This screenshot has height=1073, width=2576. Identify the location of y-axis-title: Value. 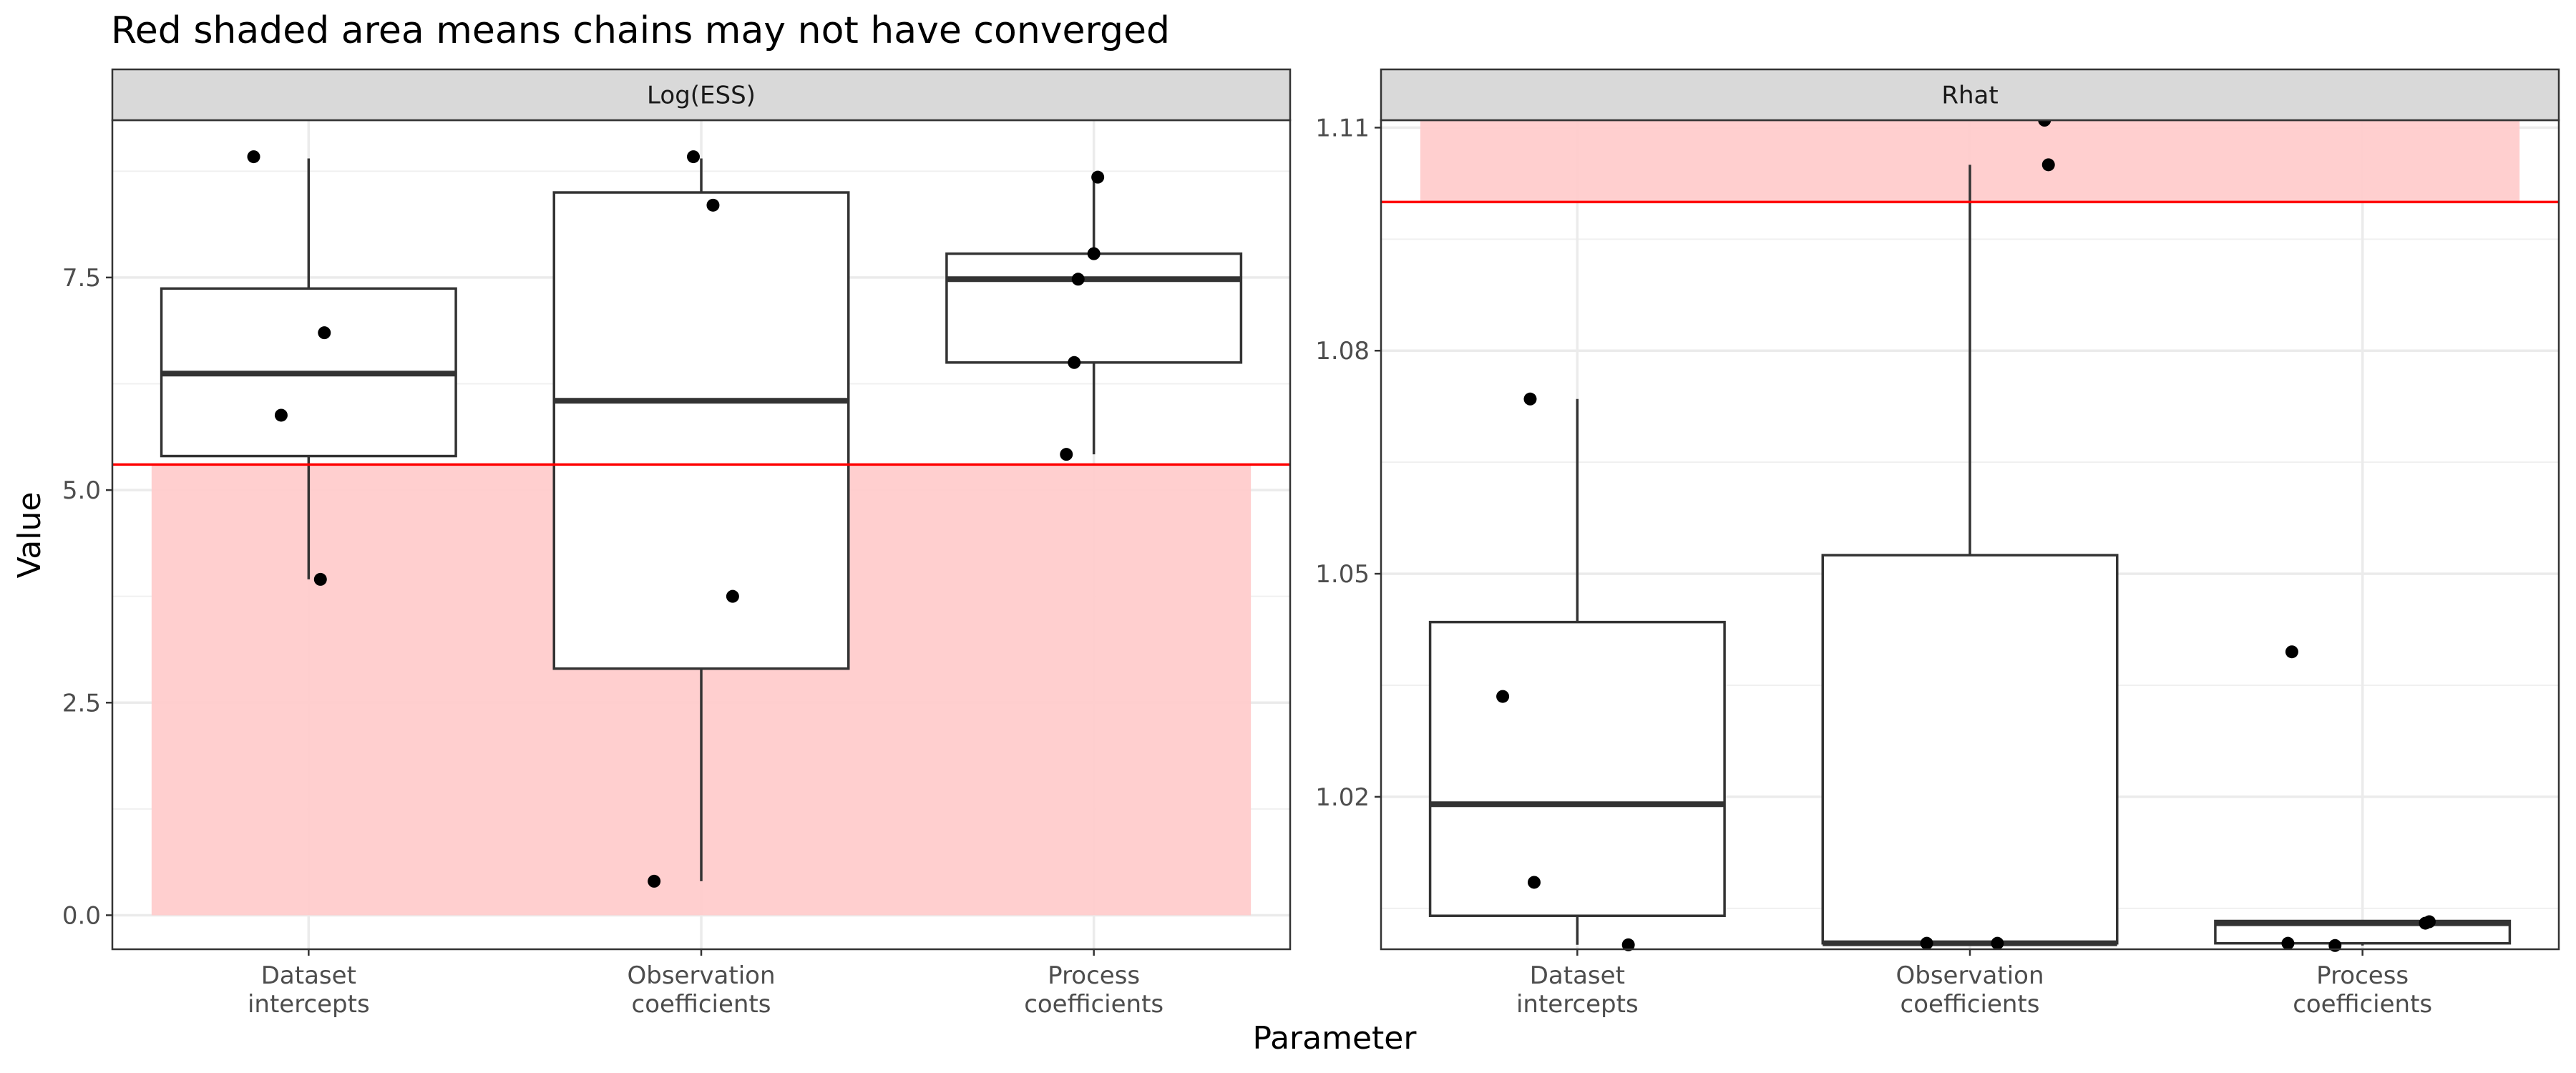
(29, 535).